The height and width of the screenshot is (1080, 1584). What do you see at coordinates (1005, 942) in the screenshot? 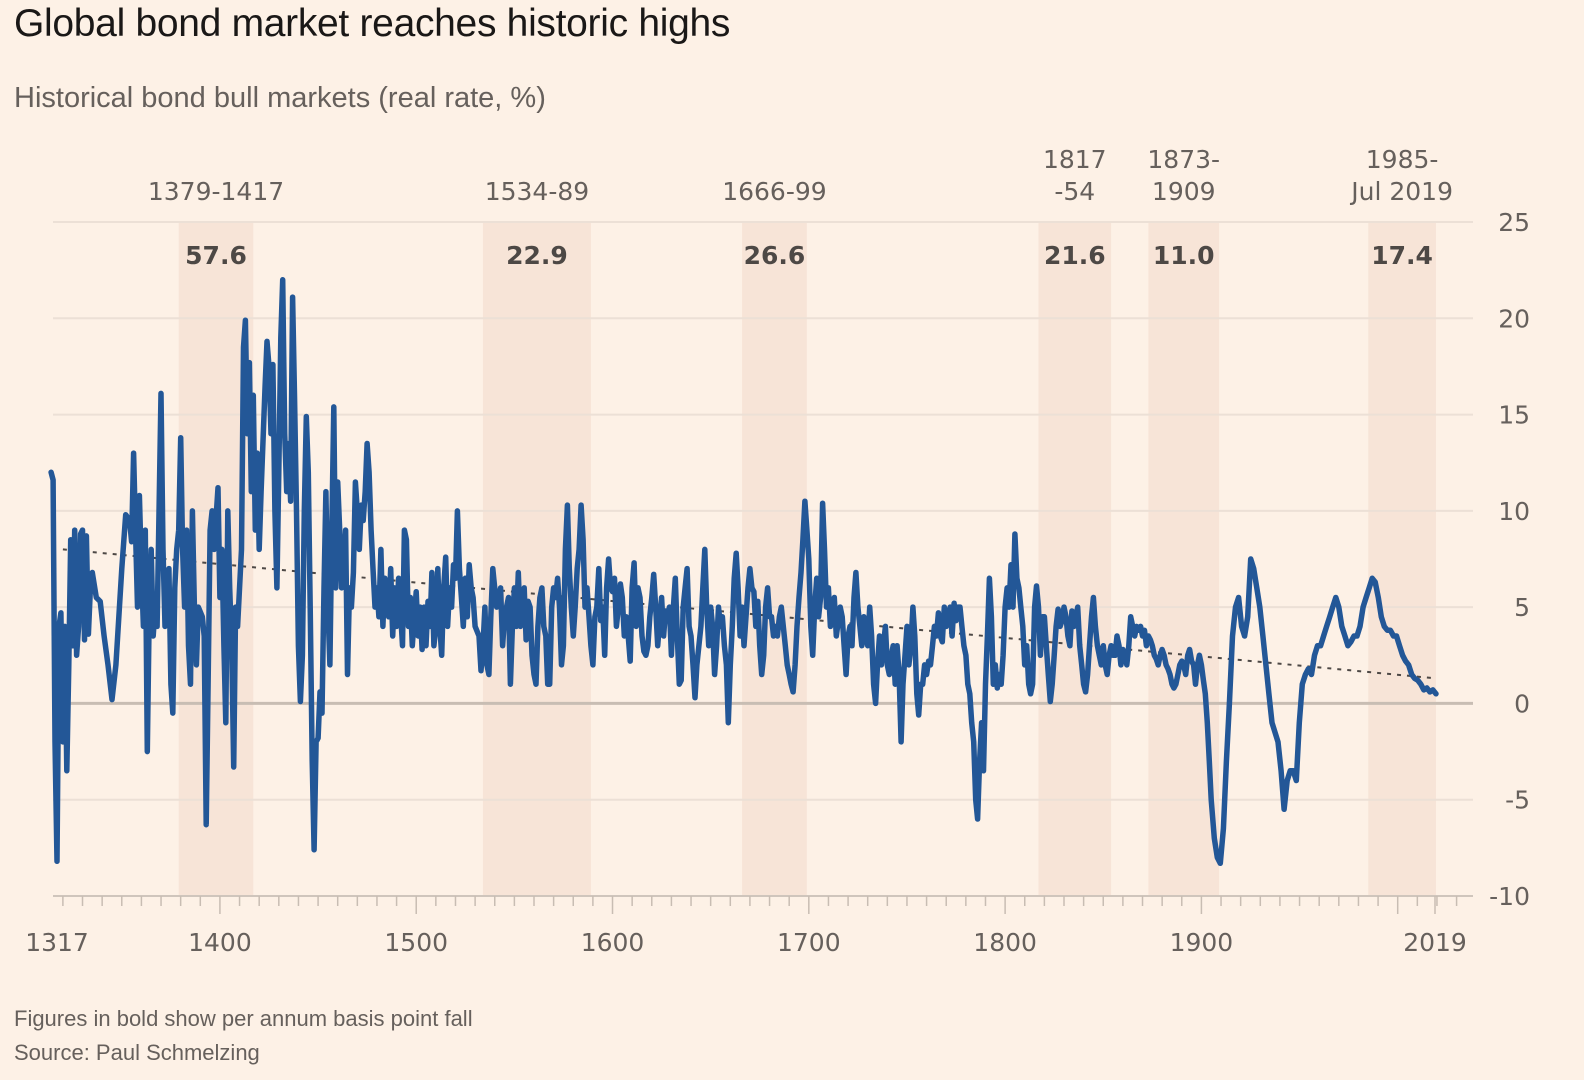
I see `x-tick-label: 1800` at bounding box center [1005, 942].